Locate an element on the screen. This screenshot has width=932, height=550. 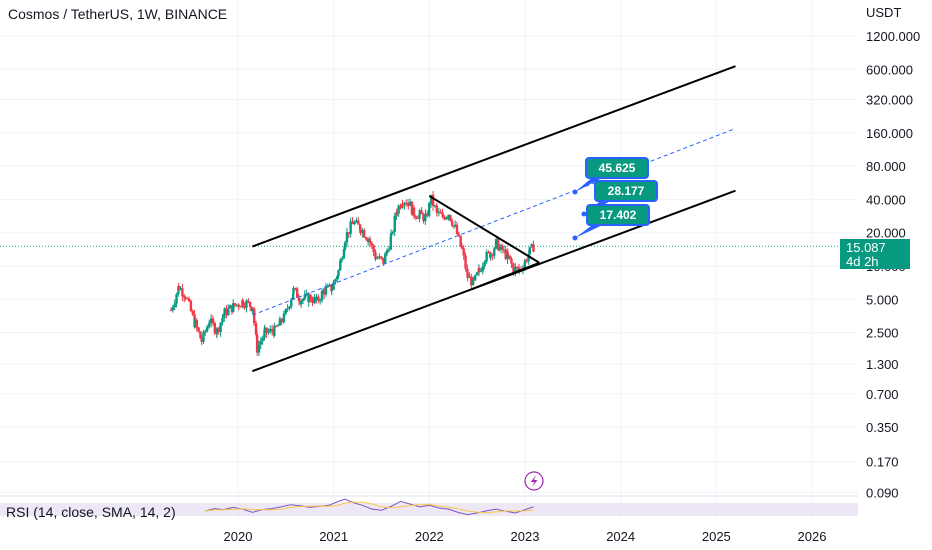
target-label: 28.177 is located at coordinates (626, 191).